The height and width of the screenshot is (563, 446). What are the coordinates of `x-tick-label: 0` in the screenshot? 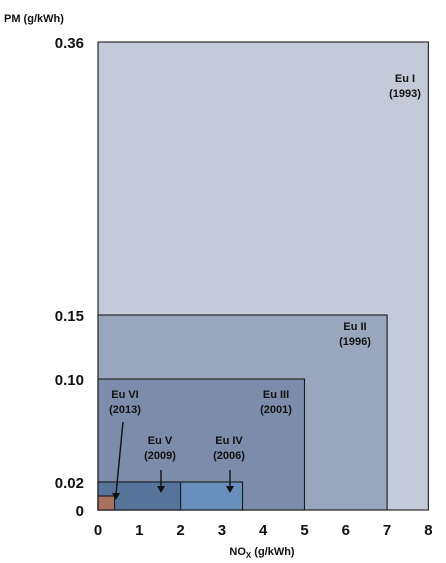 It's located at (98, 530).